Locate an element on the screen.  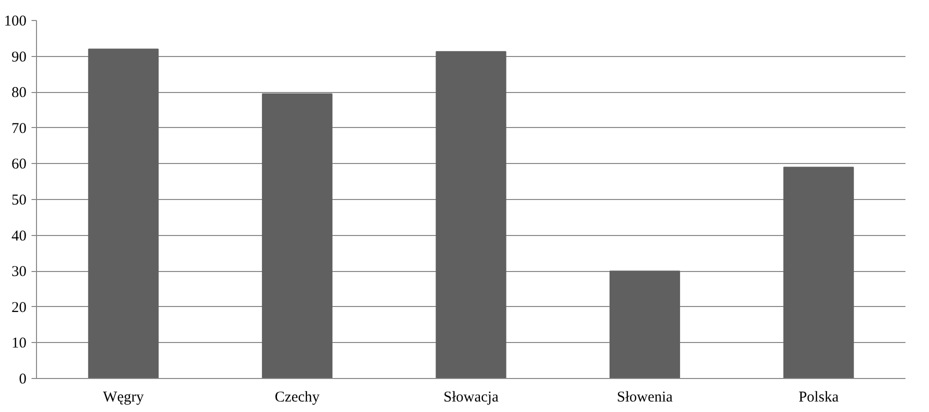
y-tick-label: 100 is located at coordinates (15, 22).